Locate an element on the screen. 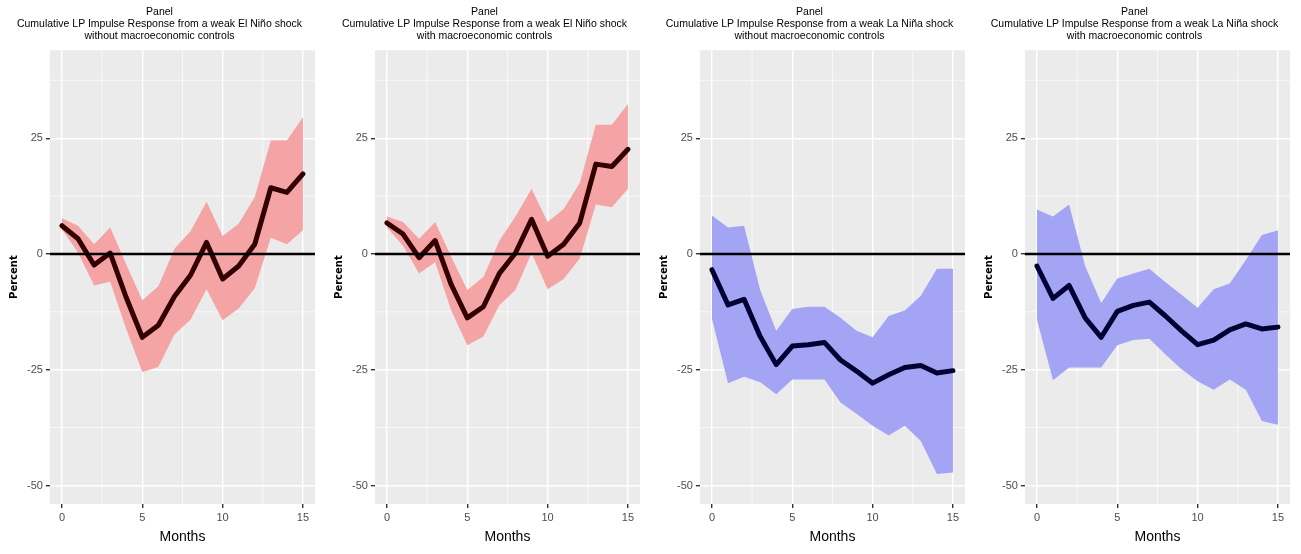  chart-title: Panel Cumulative LP Impulse Response from a weak La Niña shock with macroeconomic controls is located at coordinates (1135, 23).